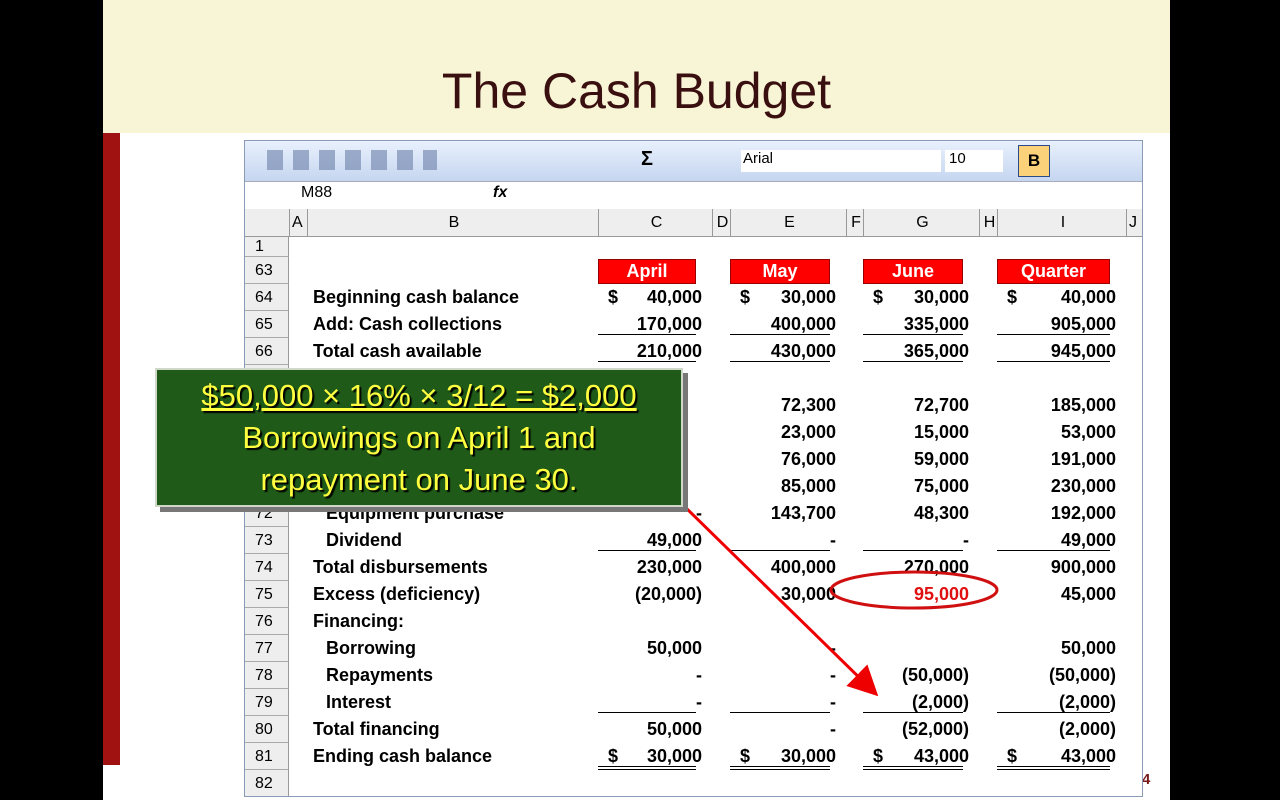  Describe the element at coordinates (780, 271) in the screenshot. I see `month-header: May` at that location.